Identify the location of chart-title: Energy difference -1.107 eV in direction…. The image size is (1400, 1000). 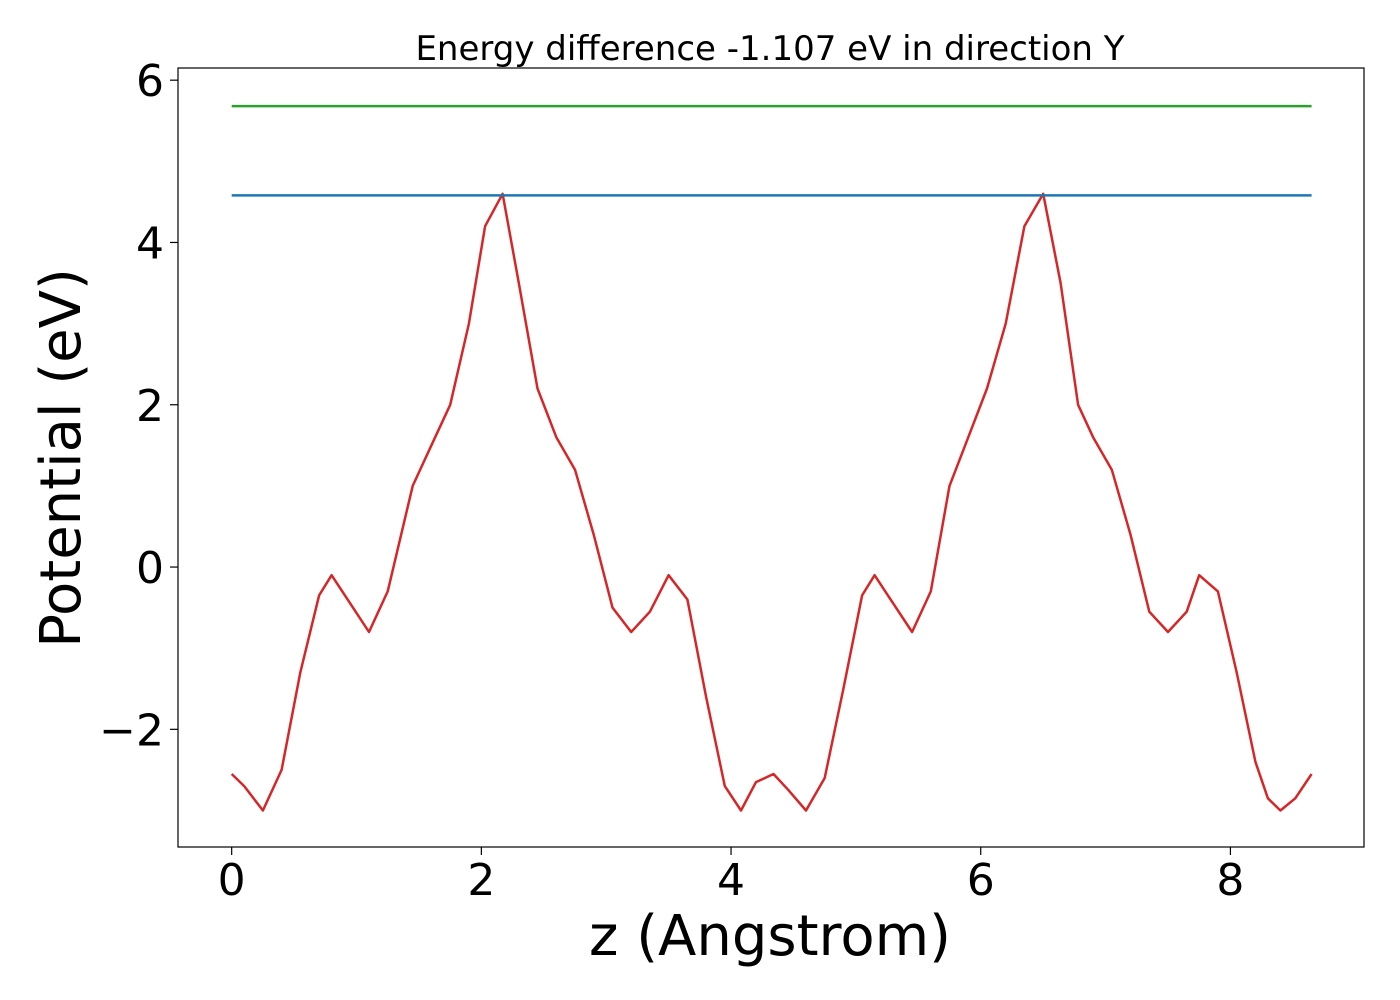
(769, 49).